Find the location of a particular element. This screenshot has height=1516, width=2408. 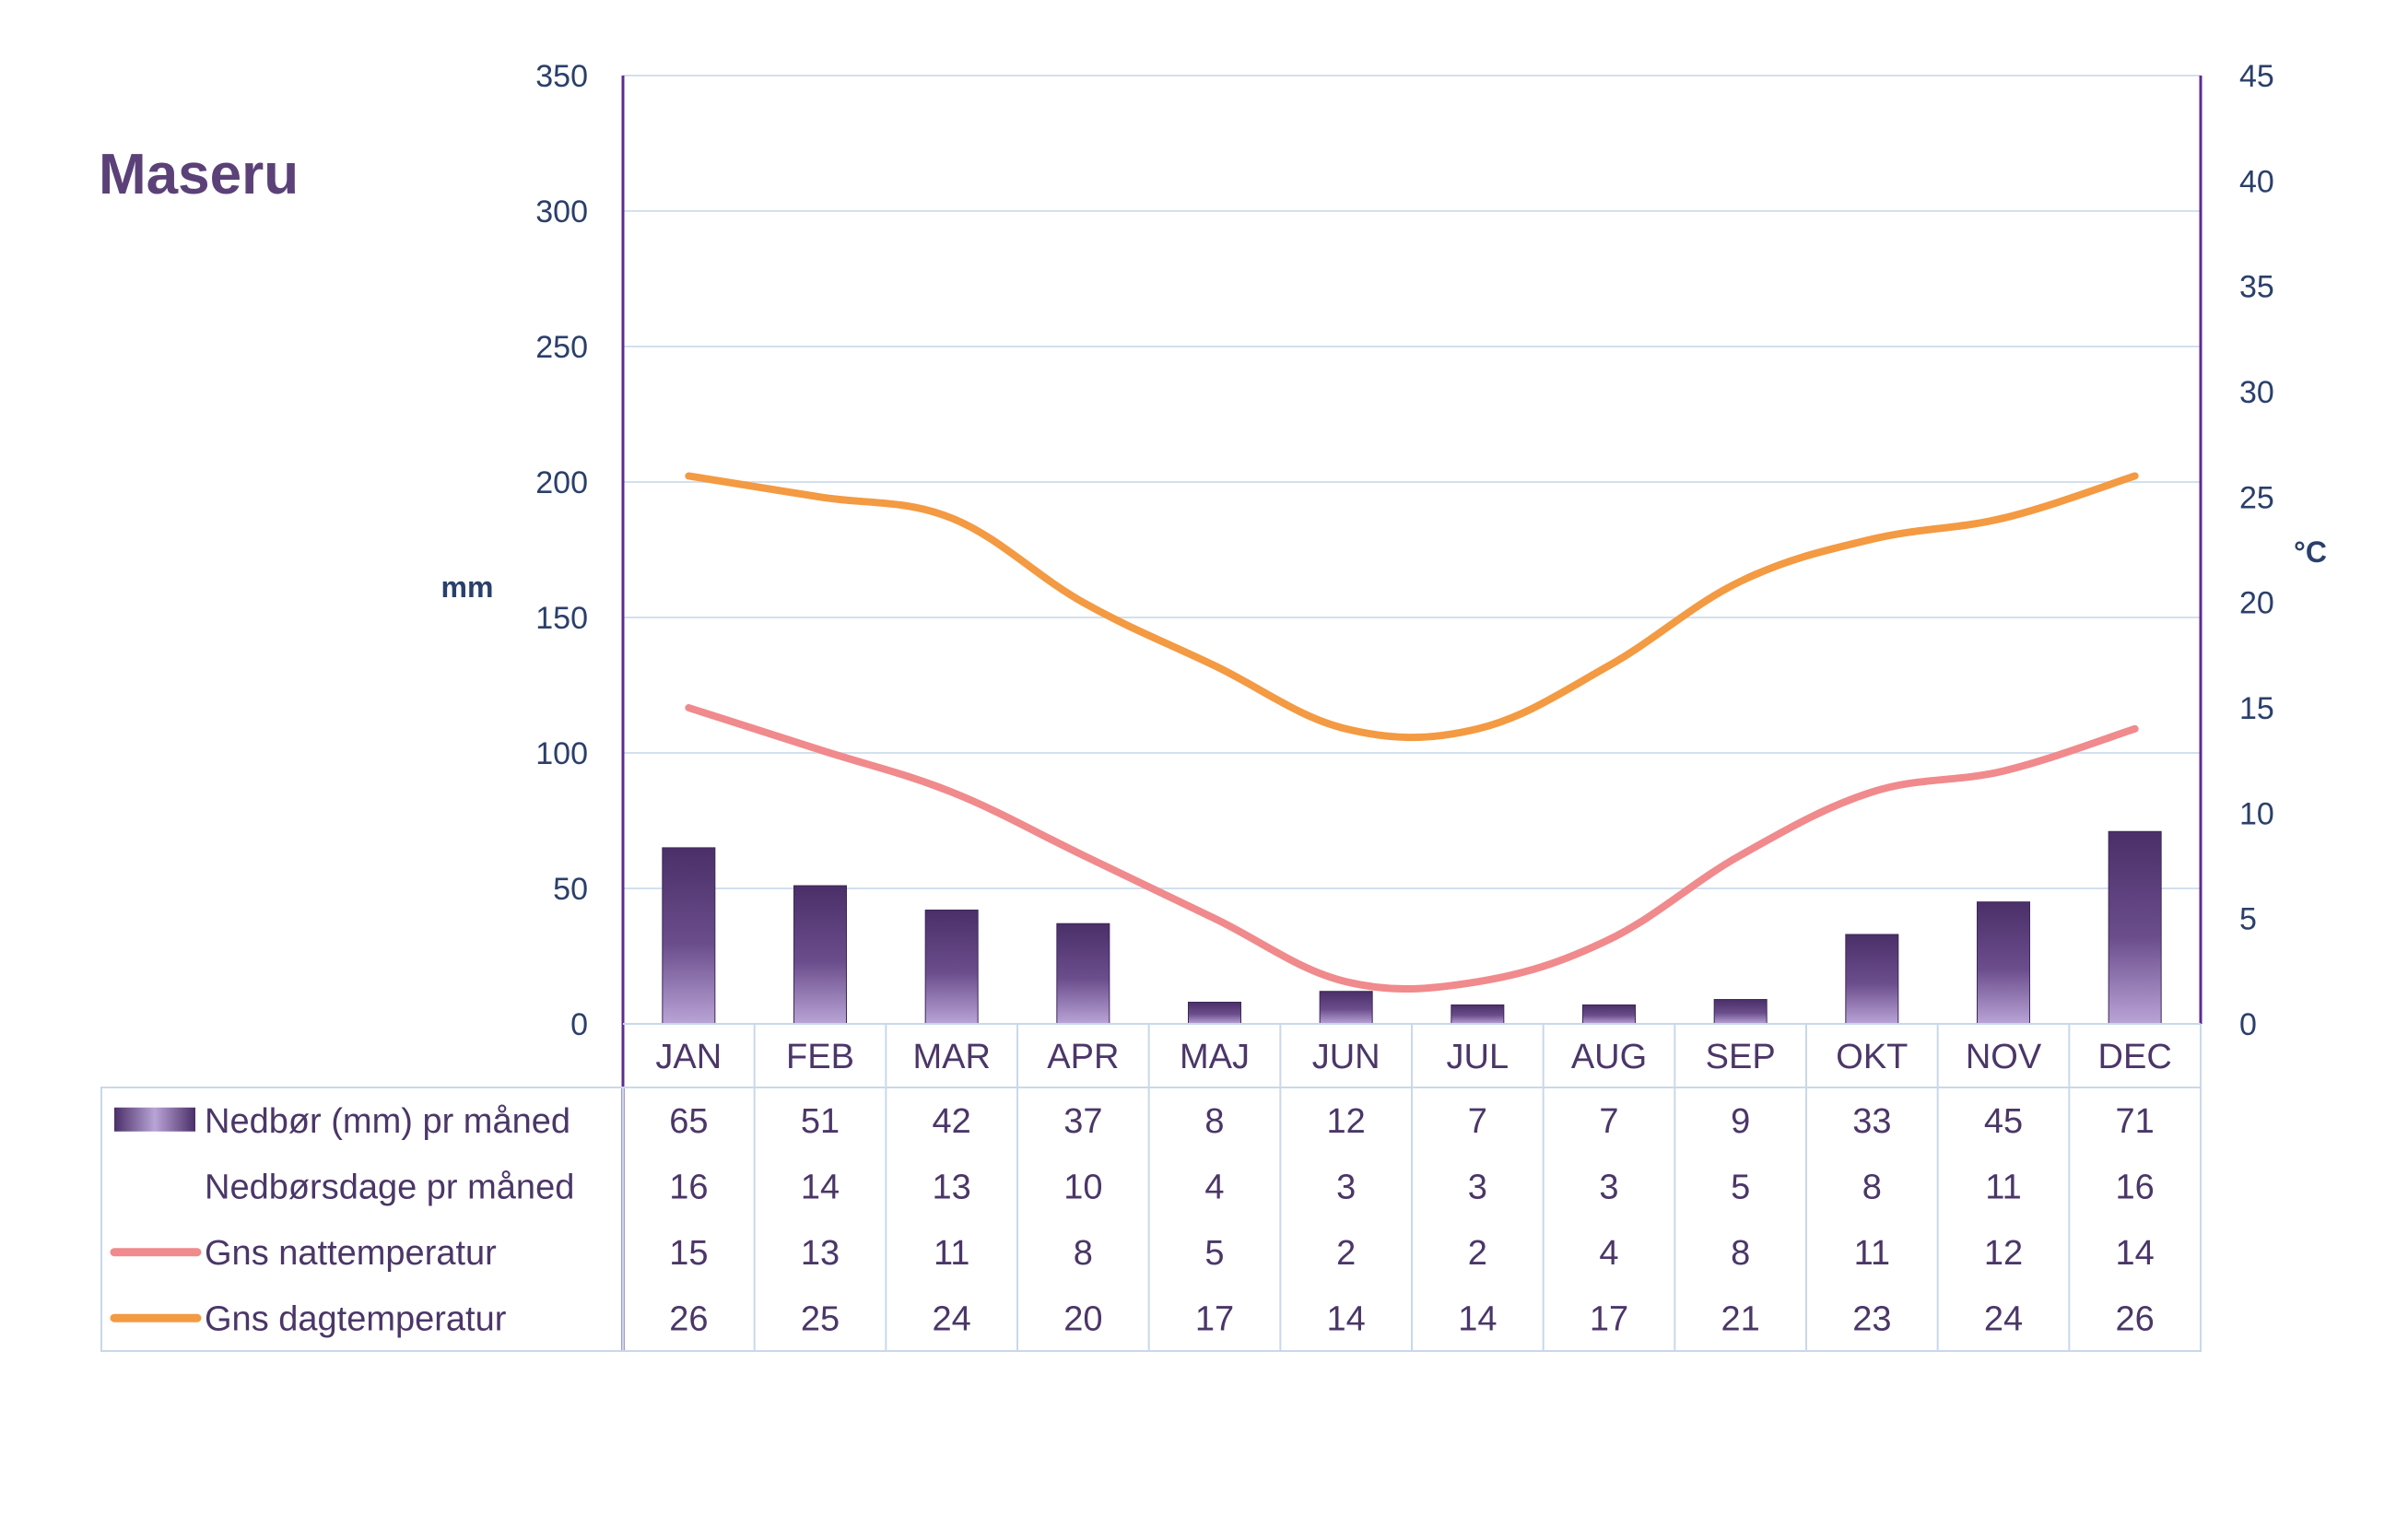

y-right-tick-label: 5 is located at coordinates (2248, 919).